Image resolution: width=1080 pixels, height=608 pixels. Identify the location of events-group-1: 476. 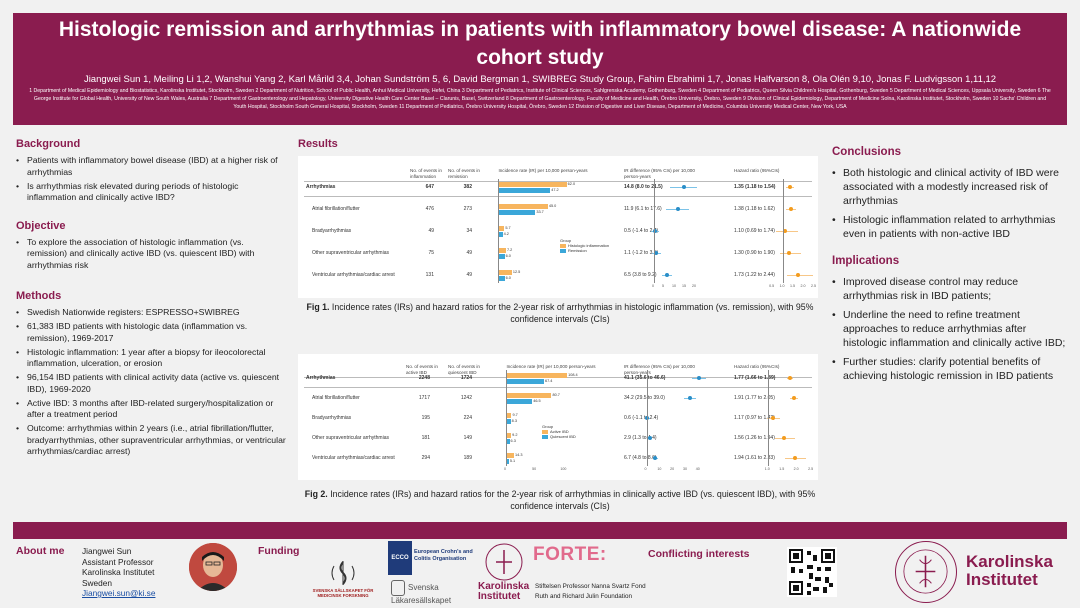
(429, 209).